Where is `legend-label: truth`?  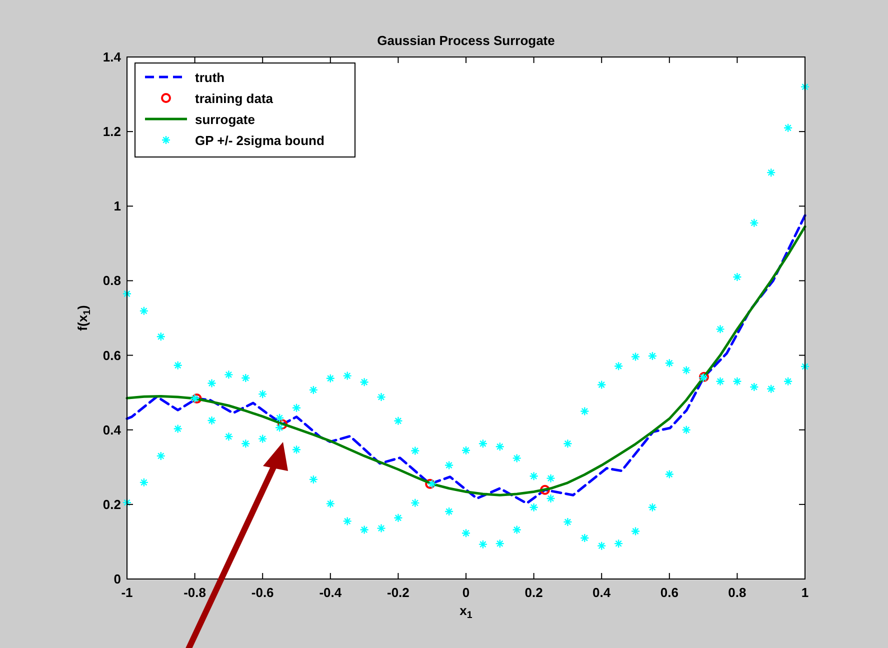
legend-label: truth is located at coordinates (210, 77).